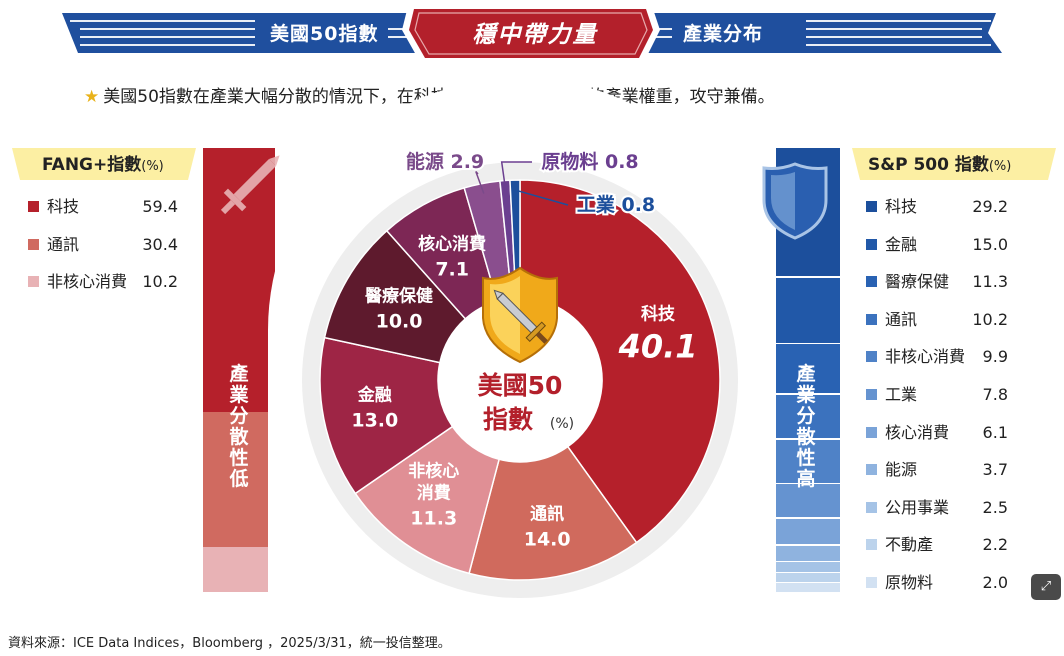 The height and width of the screenshot is (656, 1064). I want to click on slice-label: 醫療保健, so click(399, 295).